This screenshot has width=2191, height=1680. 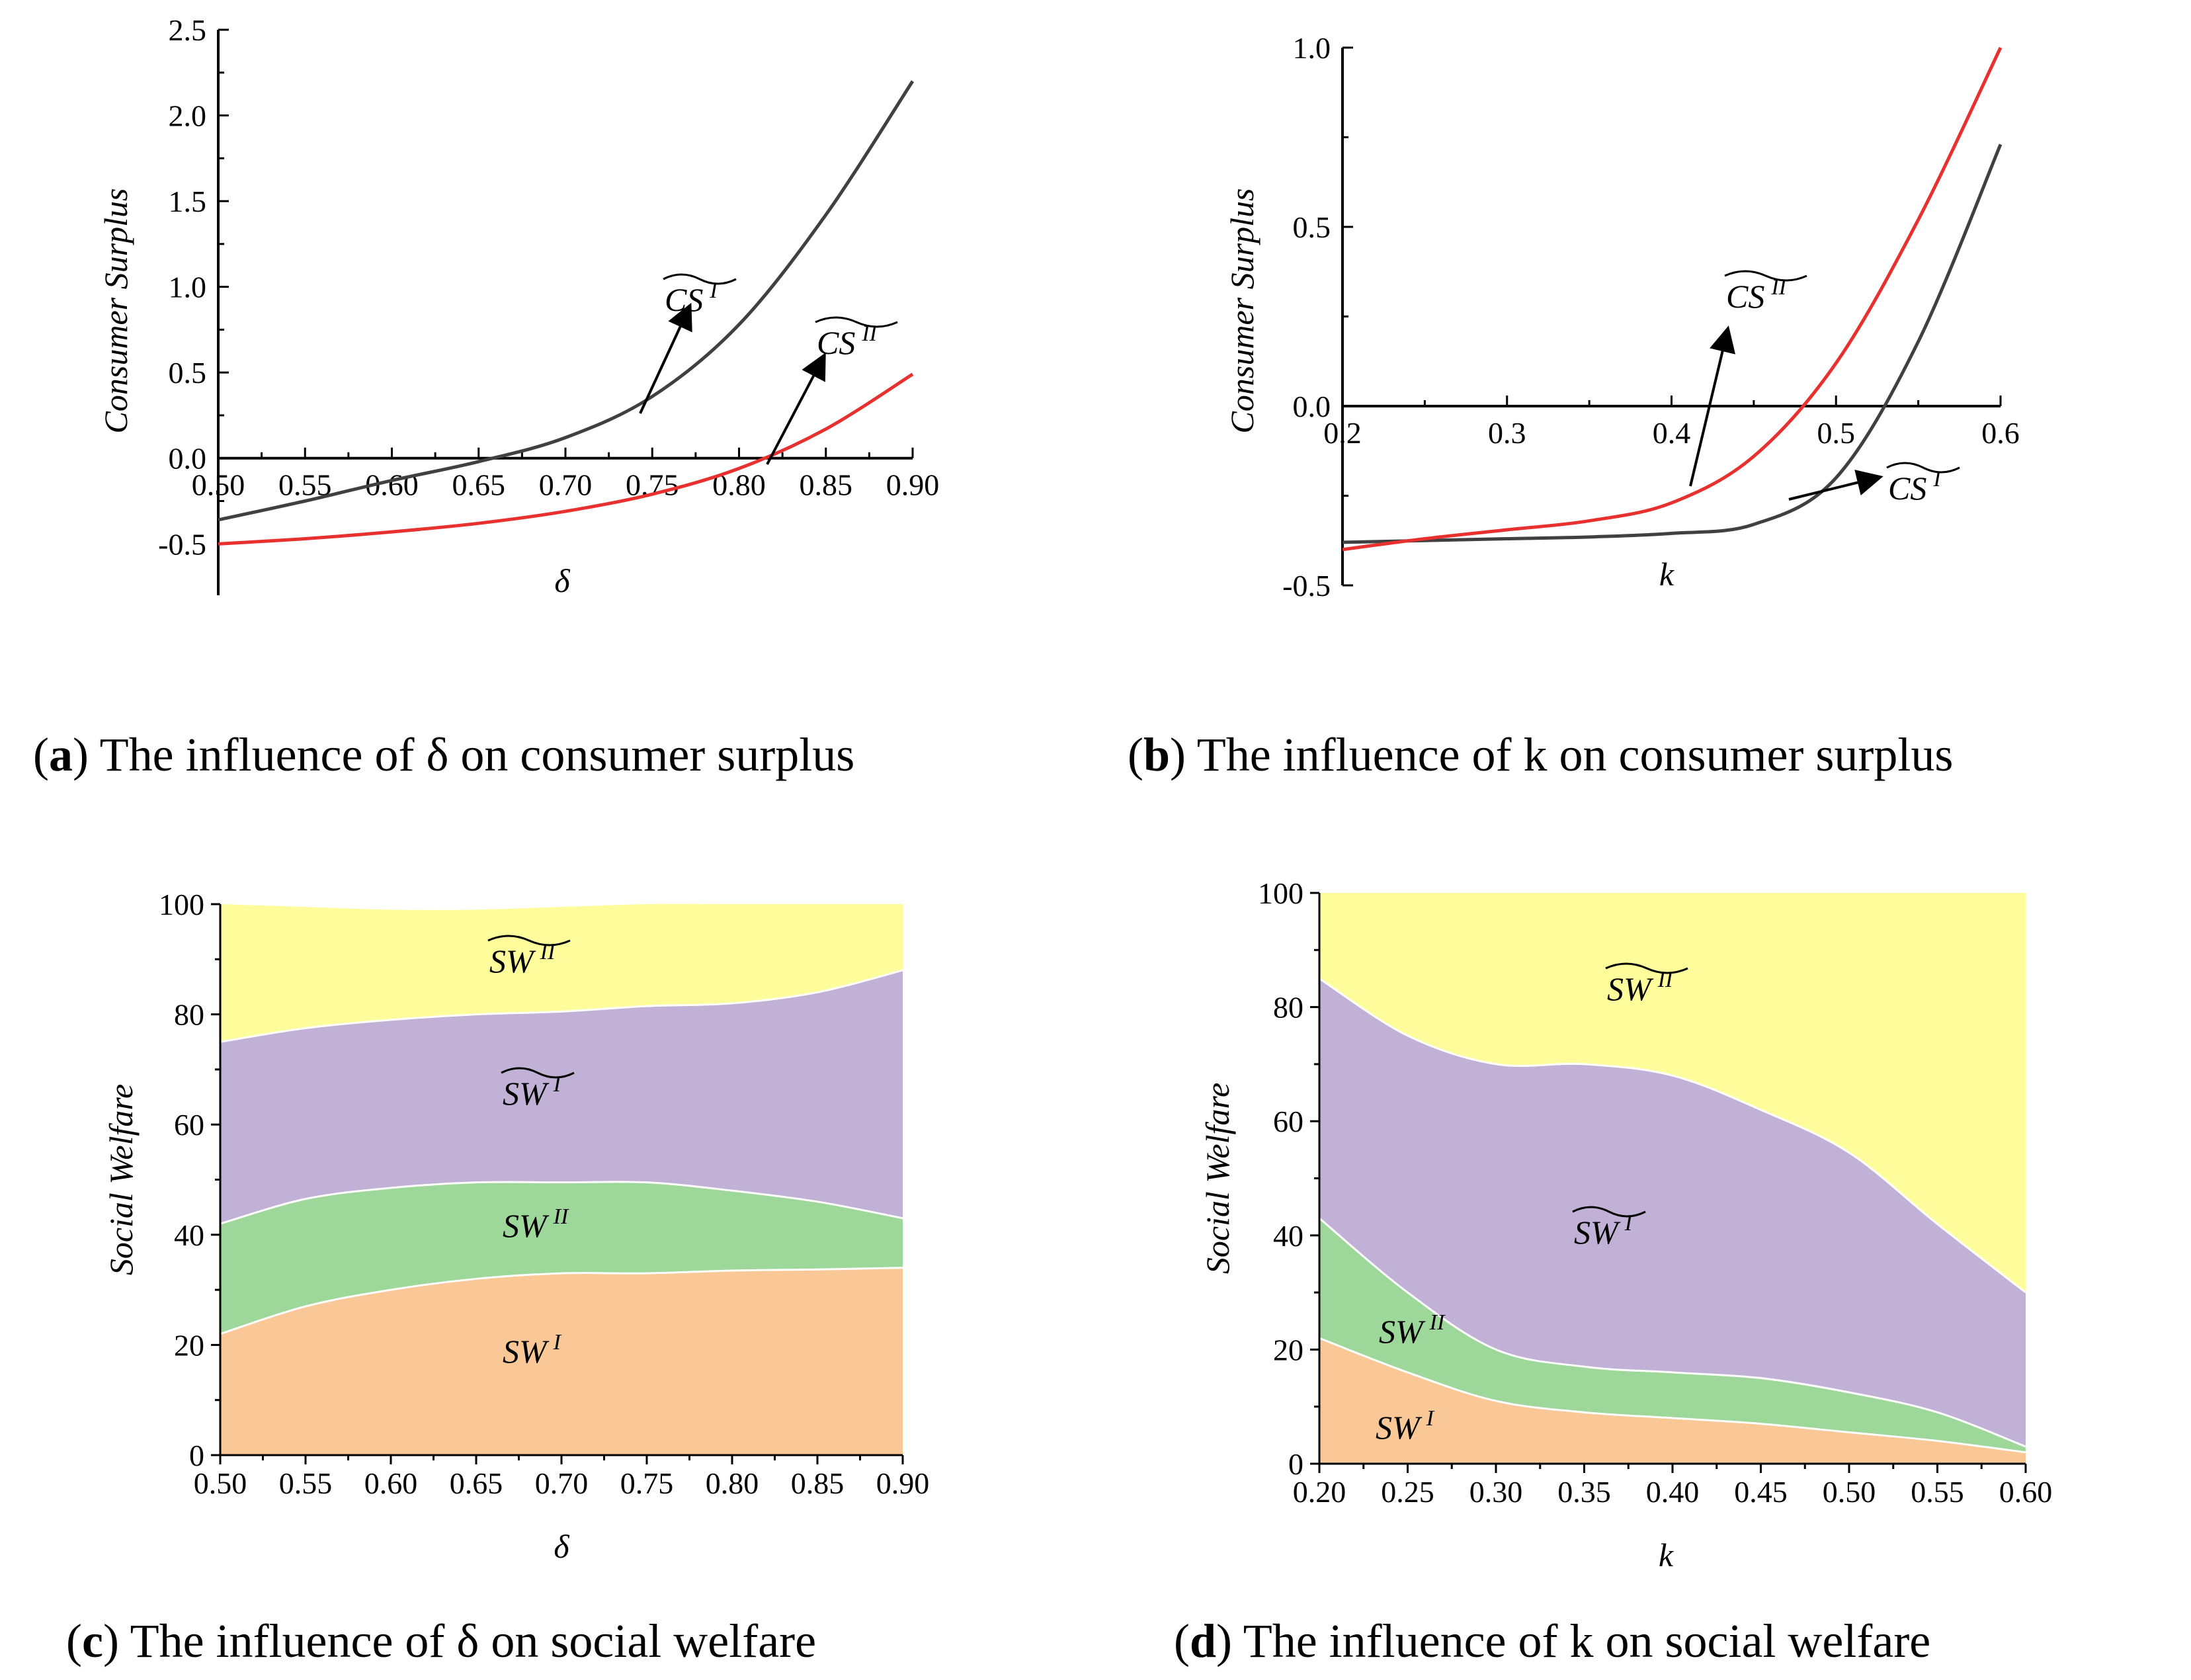 I want to click on area-d-sw-ii, so click(x=1672, y=1335).